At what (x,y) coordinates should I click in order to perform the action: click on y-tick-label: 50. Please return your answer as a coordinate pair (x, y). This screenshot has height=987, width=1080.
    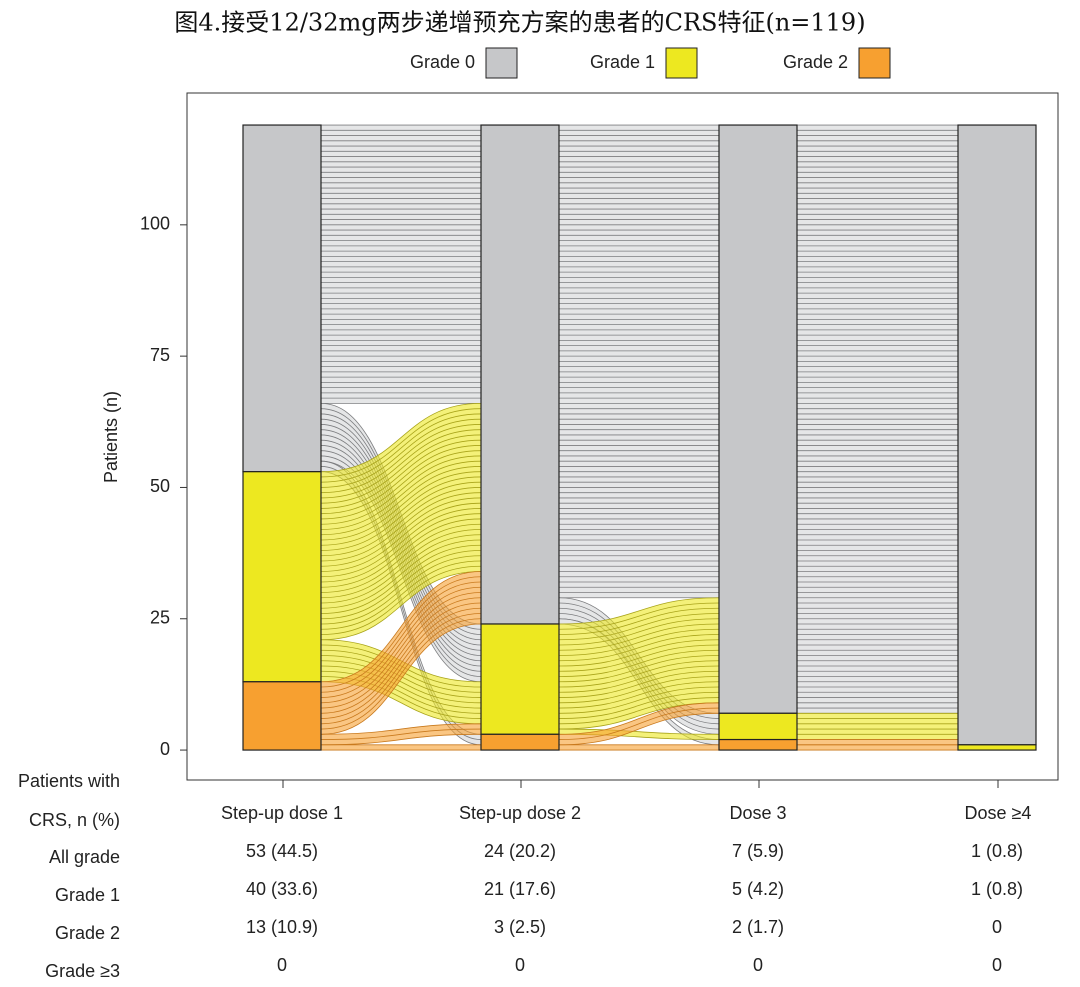
    Looking at the image, I should click on (160, 486).